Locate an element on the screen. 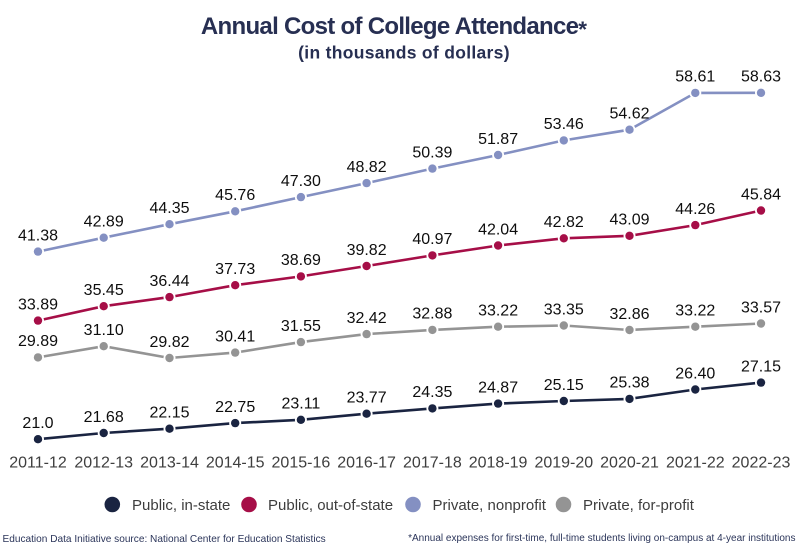 Image resolution: width=800 pixels, height=551 pixels. svg-text: 40.97 is located at coordinates (432, 239).